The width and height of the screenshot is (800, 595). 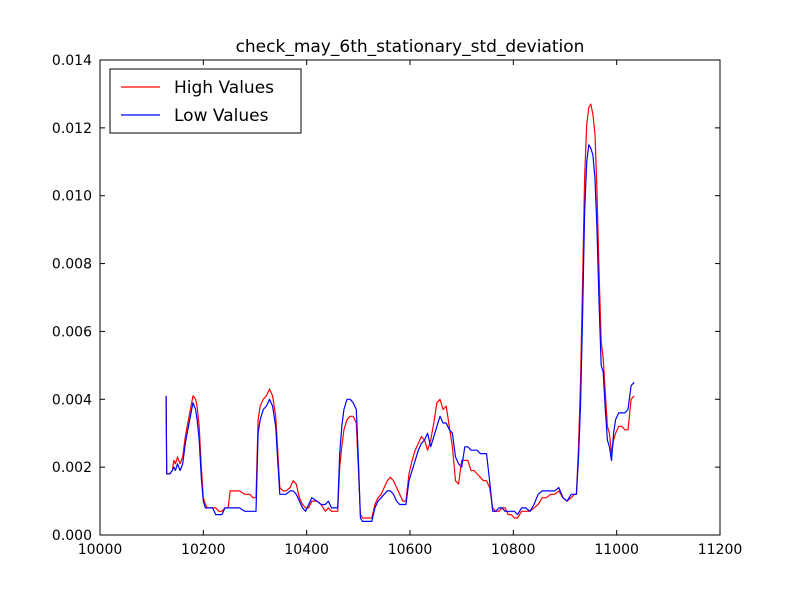 What do you see at coordinates (72, 400) in the screenshot?
I see `y-tick-label: 0.004` at bounding box center [72, 400].